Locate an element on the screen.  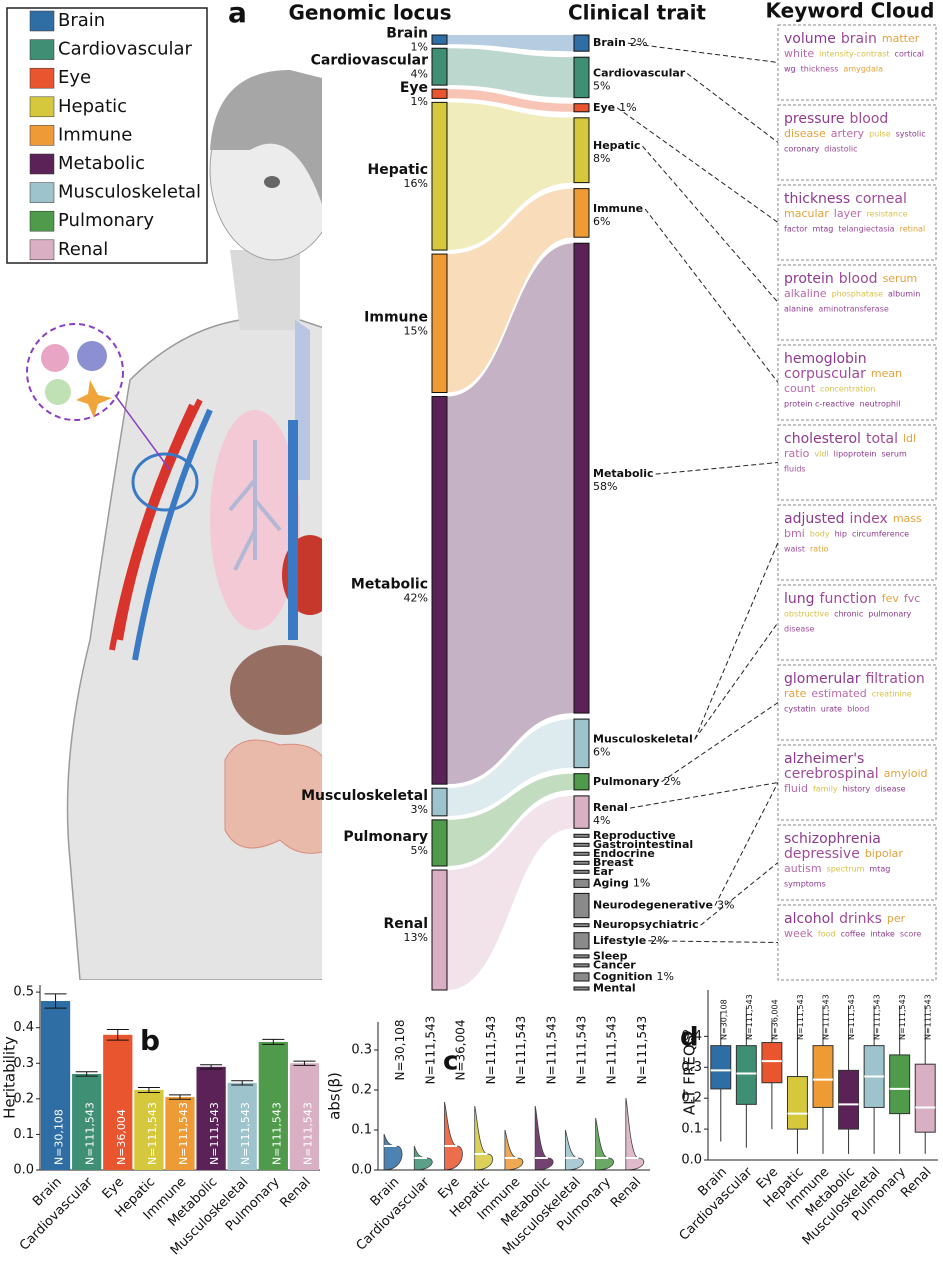
inset-pointer is located at coordinates (142, 432).